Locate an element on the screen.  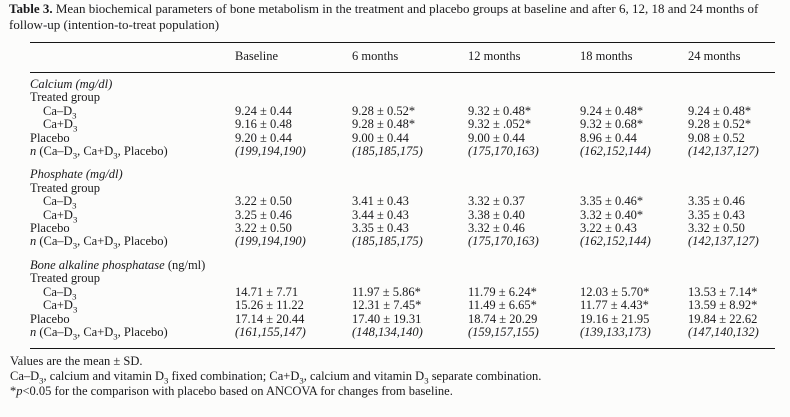
measurement-value: 9.28 ± 0.48* is located at coordinates (384, 124).